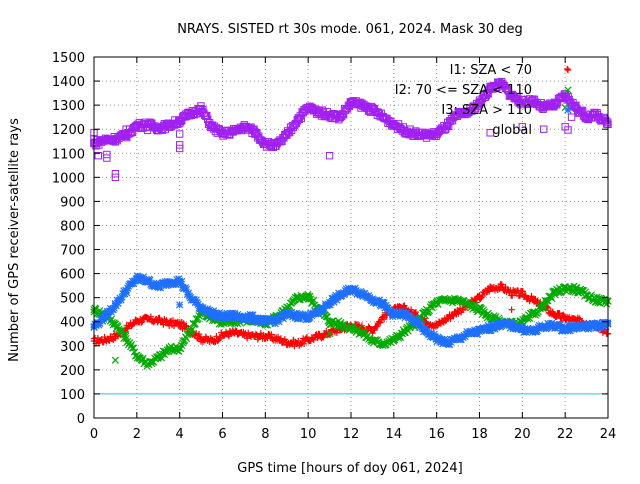 The width and height of the screenshot is (640, 484). Describe the element at coordinates (349, 468) in the screenshot. I see `x-axis-label: GPS time [hours of doy 061, 2024]` at that location.